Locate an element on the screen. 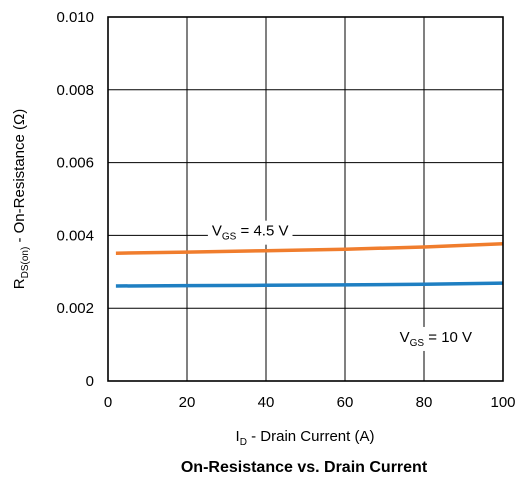 This screenshot has width=521, height=479. x-tick-labels: 0 20 40 60 80 100 is located at coordinates (310, 402).